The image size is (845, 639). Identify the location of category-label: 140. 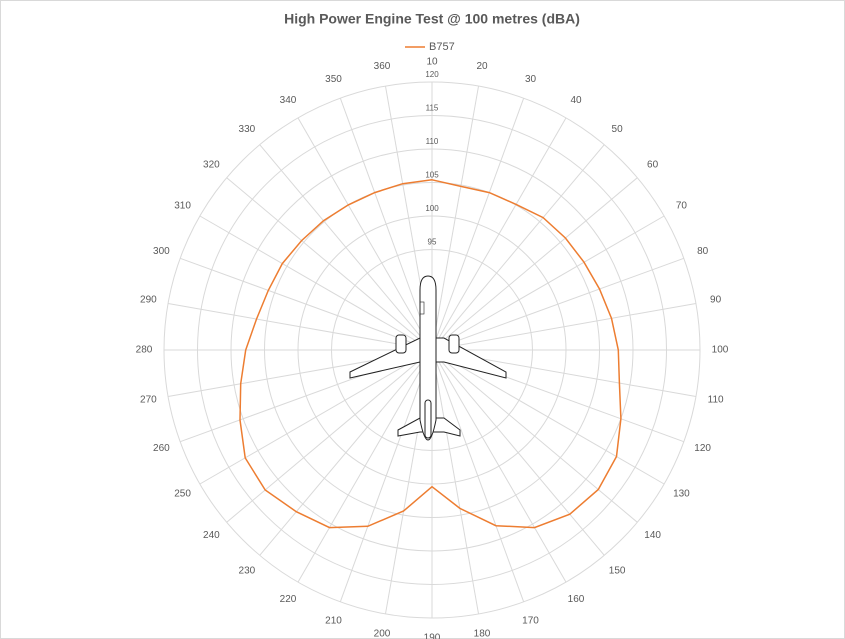
(652, 535).